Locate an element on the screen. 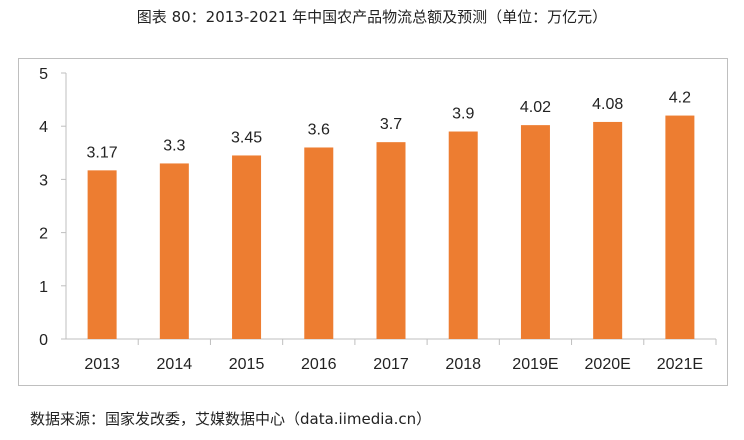 This screenshot has height=440, width=744. data-label: 4.2 is located at coordinates (680, 98).